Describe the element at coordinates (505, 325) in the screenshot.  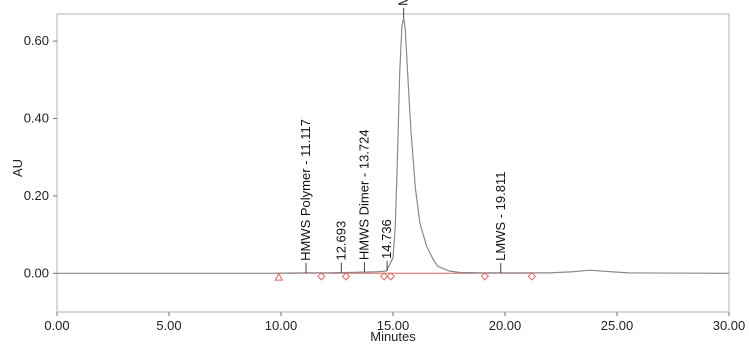
I see `x-tick-label: 20.00` at that location.